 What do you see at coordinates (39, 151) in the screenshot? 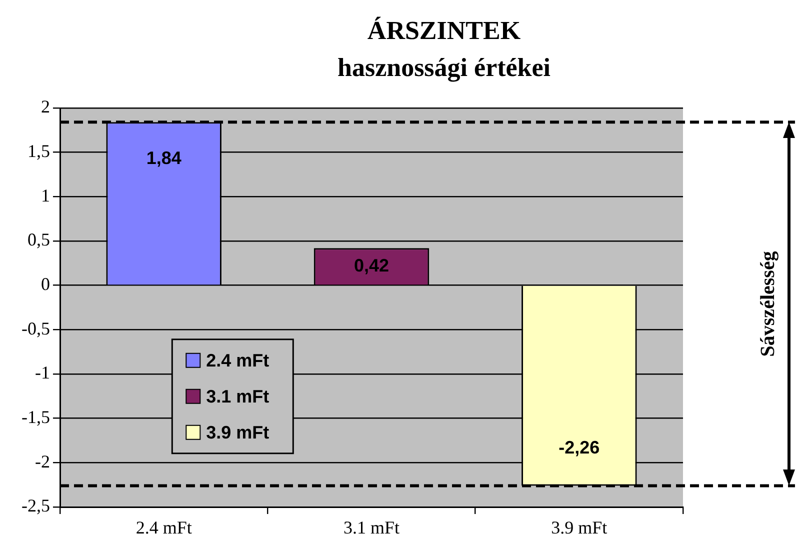
I see `y-tick-label: 1,5` at bounding box center [39, 151].